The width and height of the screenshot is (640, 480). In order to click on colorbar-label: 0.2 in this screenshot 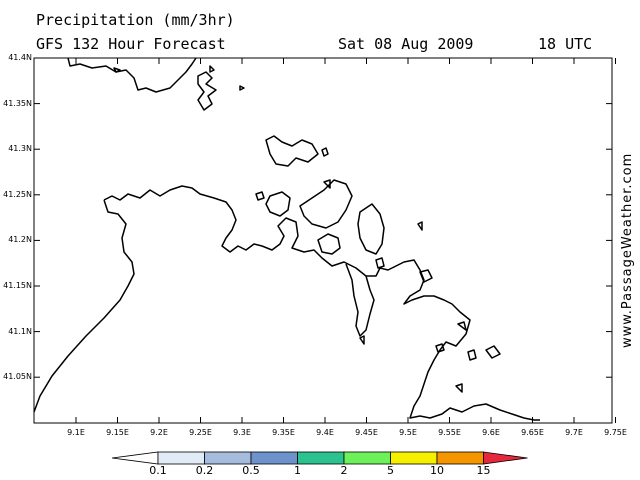, I will do `click(204, 470)`.